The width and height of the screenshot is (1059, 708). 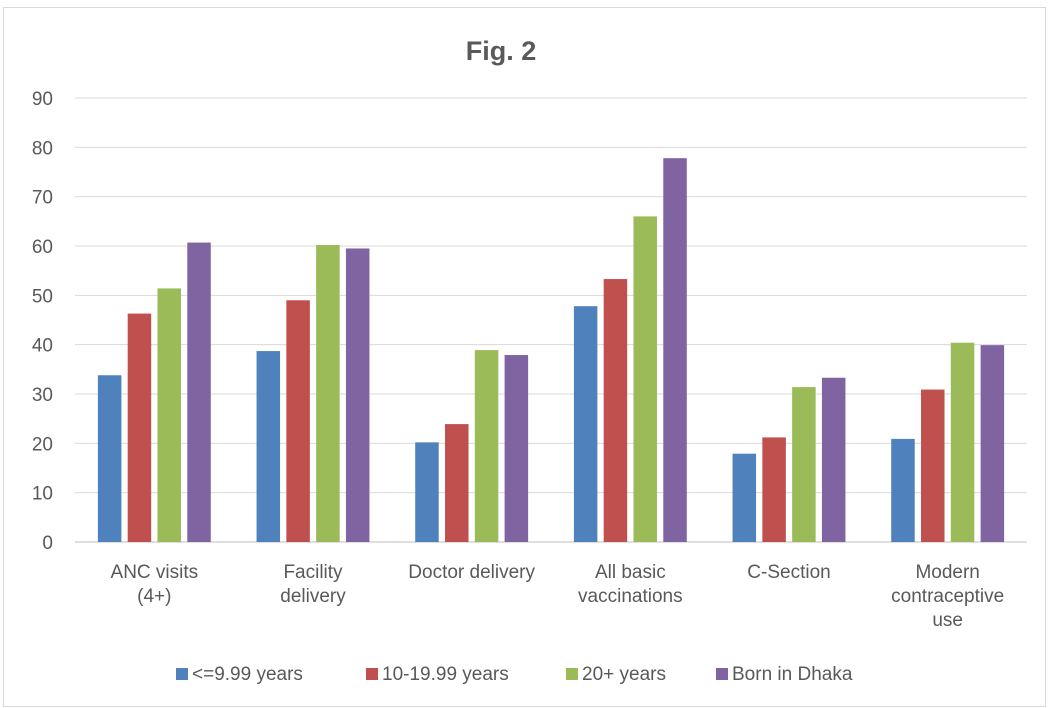 What do you see at coordinates (630, 596) in the screenshot?
I see `x-category-label: vaccinations` at bounding box center [630, 596].